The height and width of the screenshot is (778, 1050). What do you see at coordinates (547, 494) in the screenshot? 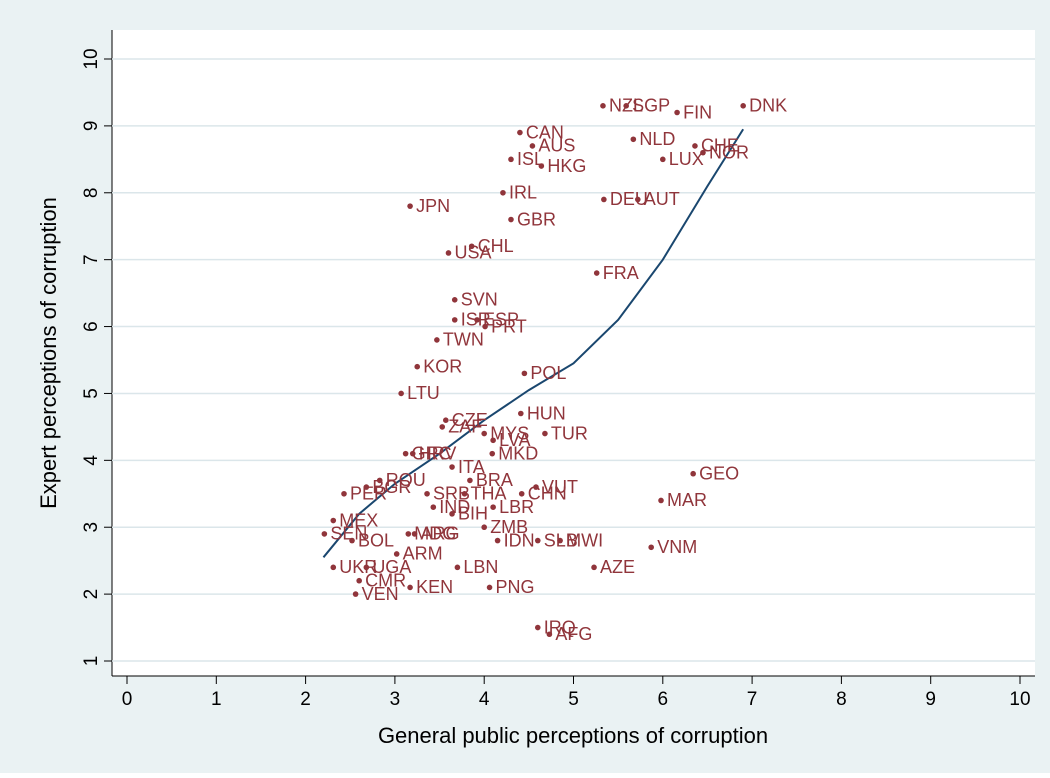
I see `point-label: CHN` at bounding box center [547, 494].